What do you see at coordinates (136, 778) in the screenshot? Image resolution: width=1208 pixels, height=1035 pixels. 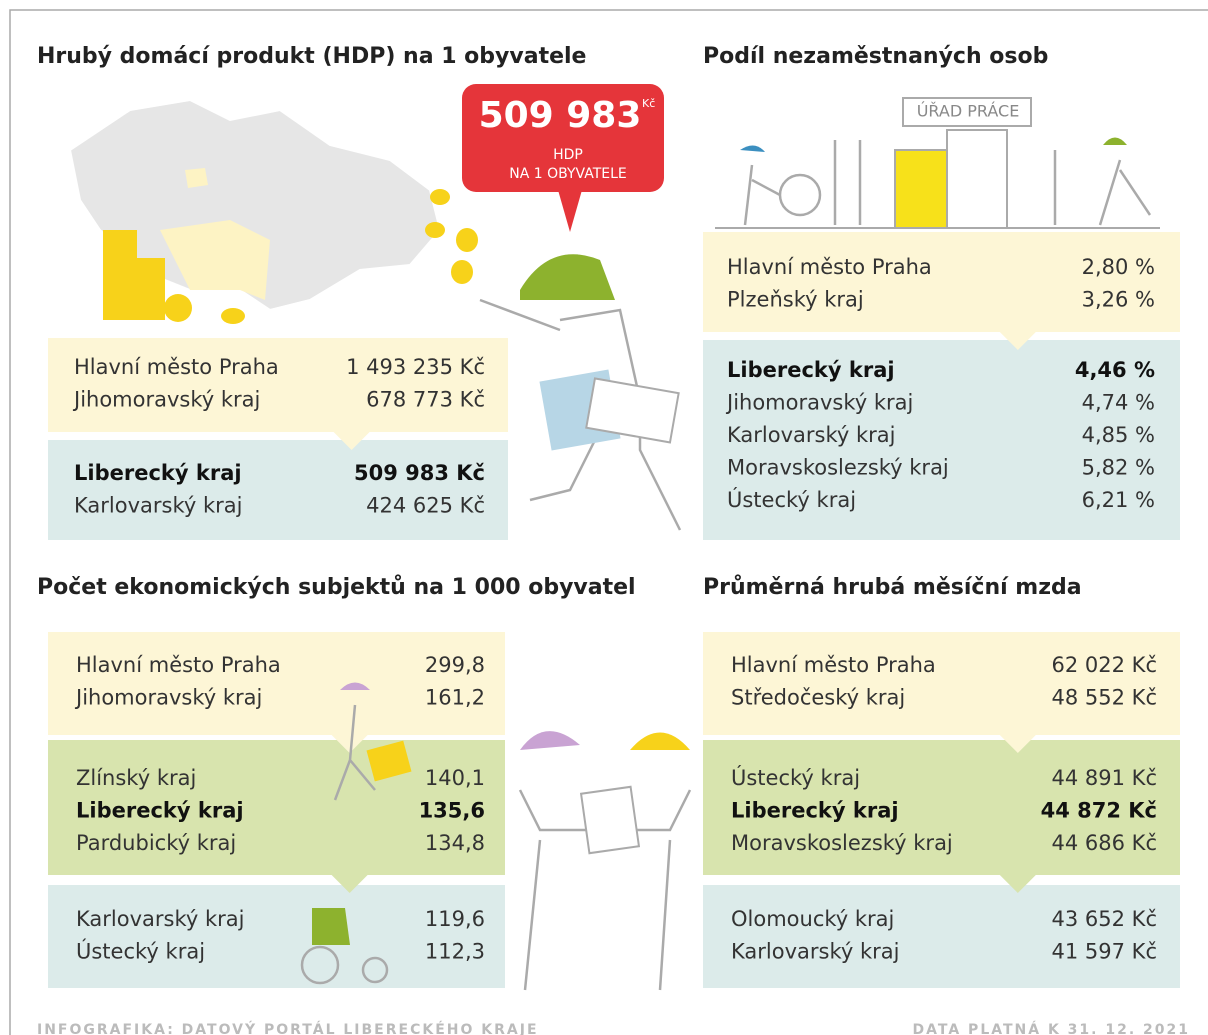 I see `row-name: Zlínský kraj` at bounding box center [136, 778].